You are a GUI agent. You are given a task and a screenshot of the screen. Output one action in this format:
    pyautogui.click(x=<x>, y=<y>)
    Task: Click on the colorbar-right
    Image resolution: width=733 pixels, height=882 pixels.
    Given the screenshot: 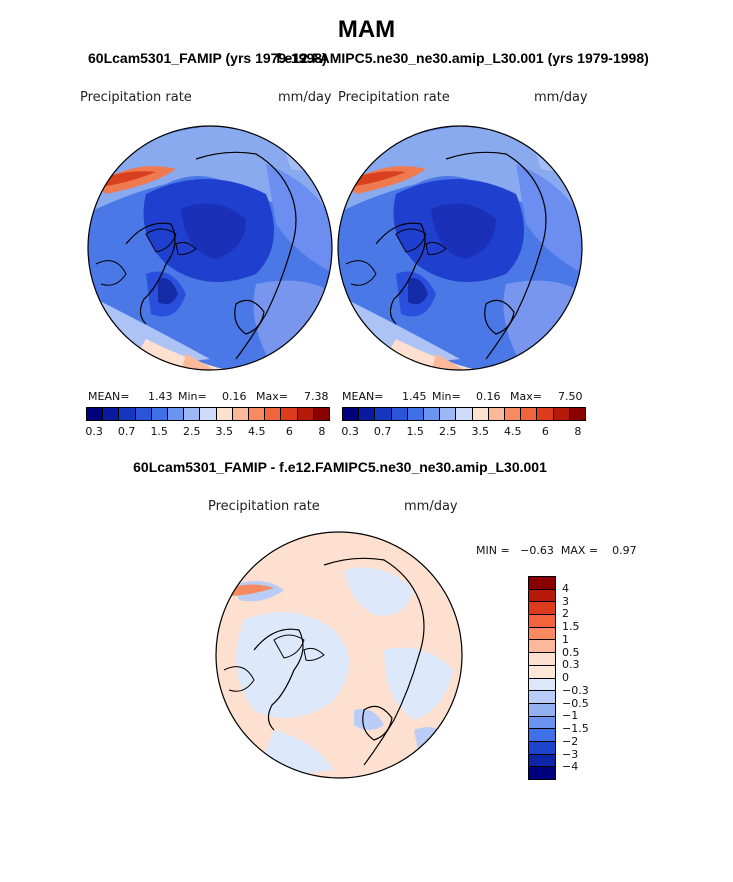 What is the action you would take?
    pyautogui.click(x=464, y=414)
    